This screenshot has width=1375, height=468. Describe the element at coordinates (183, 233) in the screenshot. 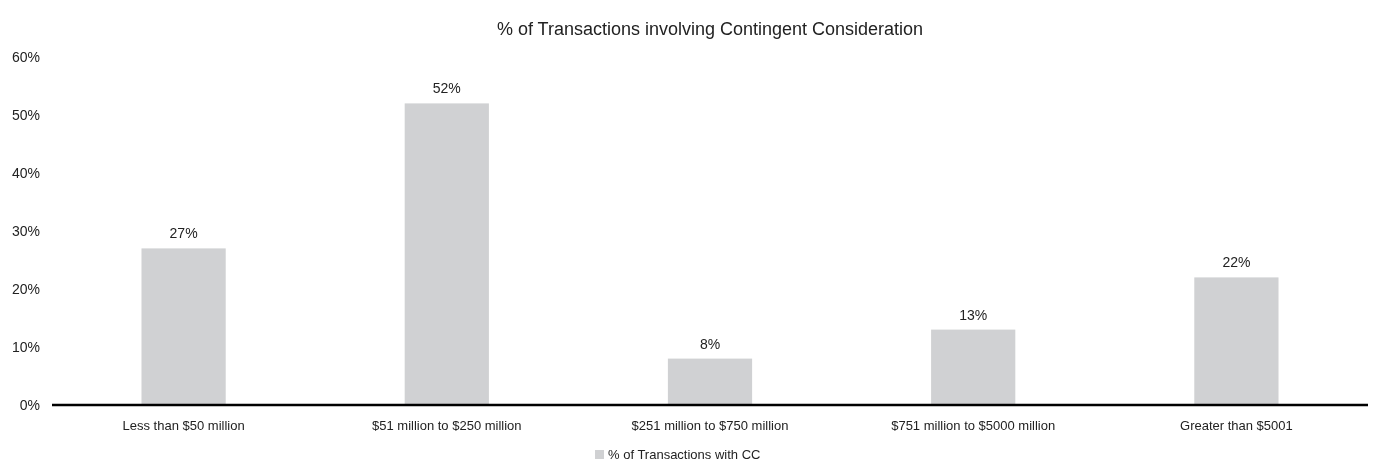

I see `data-label: 27%` at that location.